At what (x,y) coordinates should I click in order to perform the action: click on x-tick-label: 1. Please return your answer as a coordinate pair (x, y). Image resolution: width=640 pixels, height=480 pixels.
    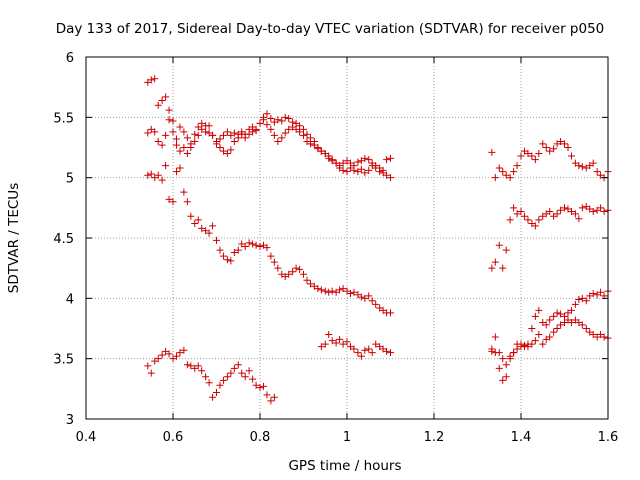
    Looking at the image, I should click on (347, 437).